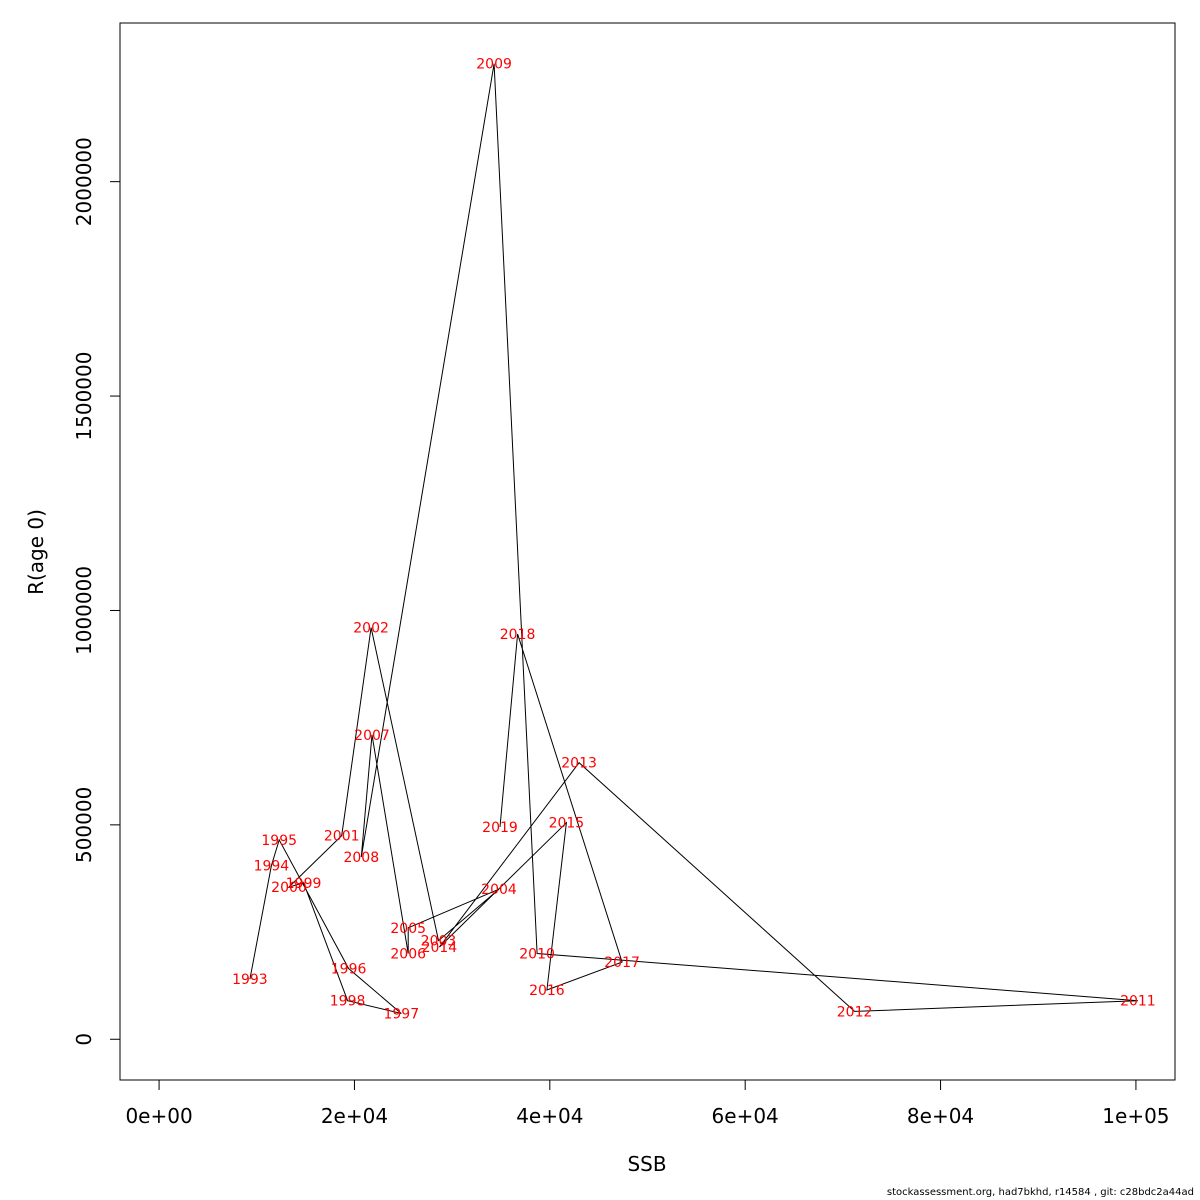  What do you see at coordinates (84, 396) in the screenshot?
I see `y-tick-label: 1500000` at bounding box center [84, 396].